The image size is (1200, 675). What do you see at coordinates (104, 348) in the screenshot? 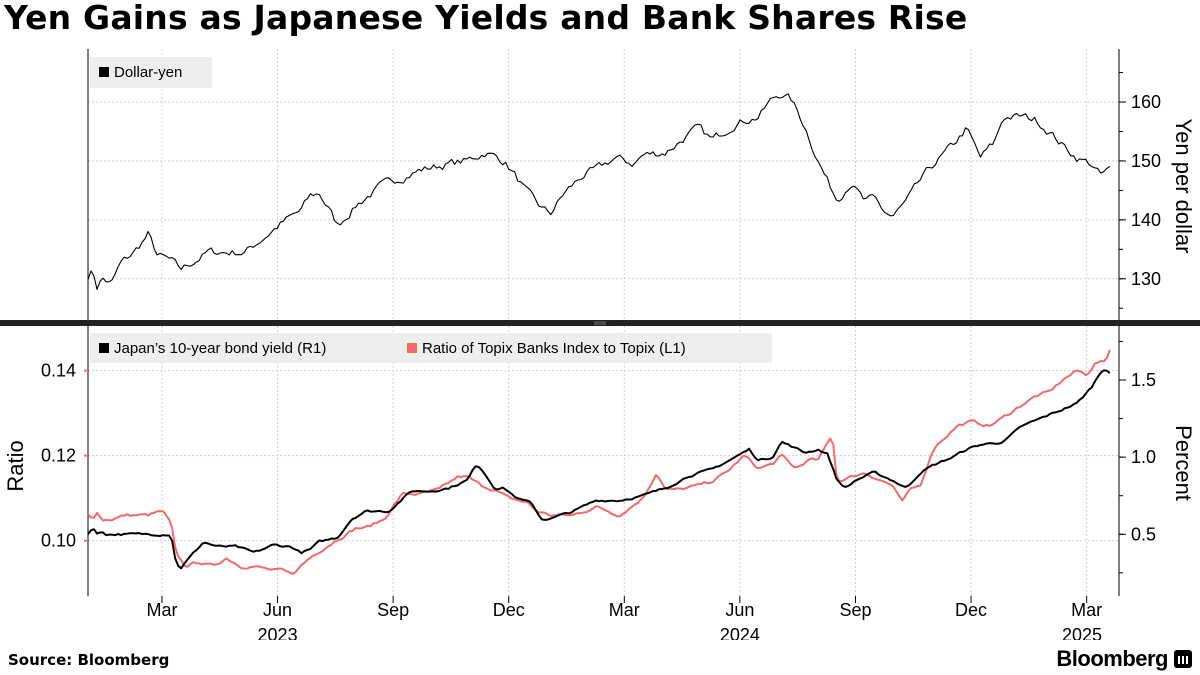
I see `legend-swatch-bond-yield` at bounding box center [104, 348].